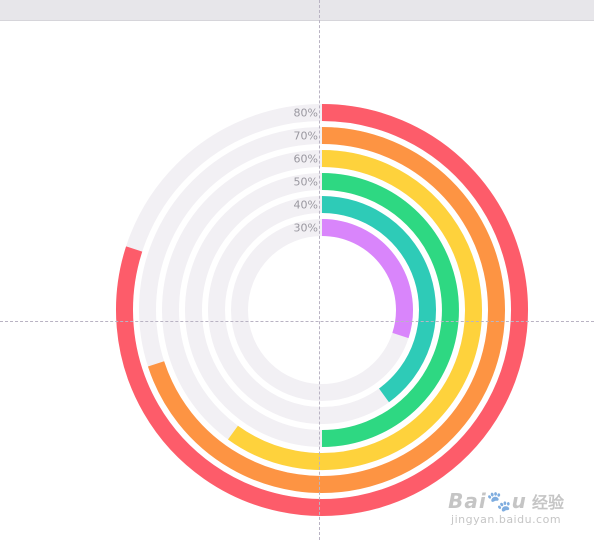  What do you see at coordinates (297, 10) in the screenshot?
I see `top-bar` at bounding box center [297, 10].